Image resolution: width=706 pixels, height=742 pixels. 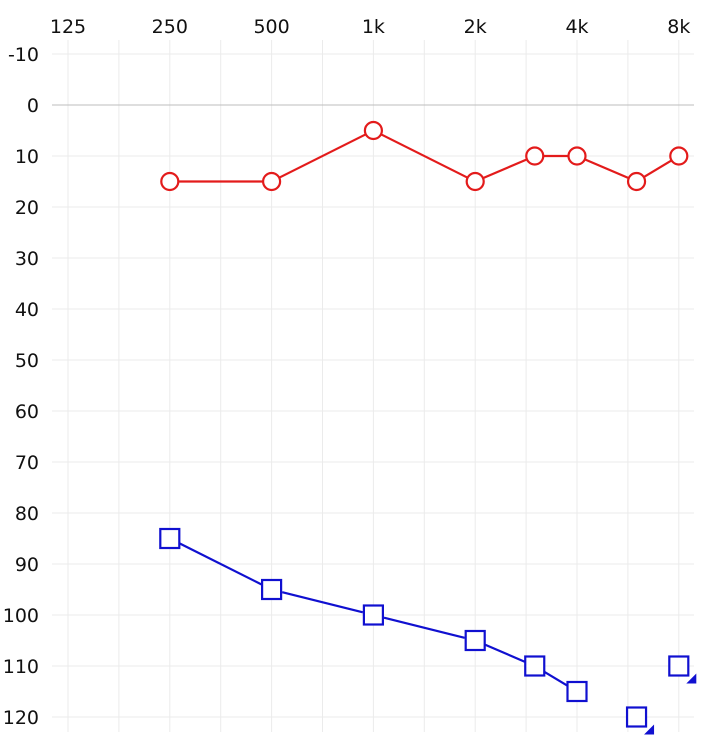 What do you see at coordinates (27, 208) in the screenshot?
I see `y-tick-label: 20` at bounding box center [27, 208].